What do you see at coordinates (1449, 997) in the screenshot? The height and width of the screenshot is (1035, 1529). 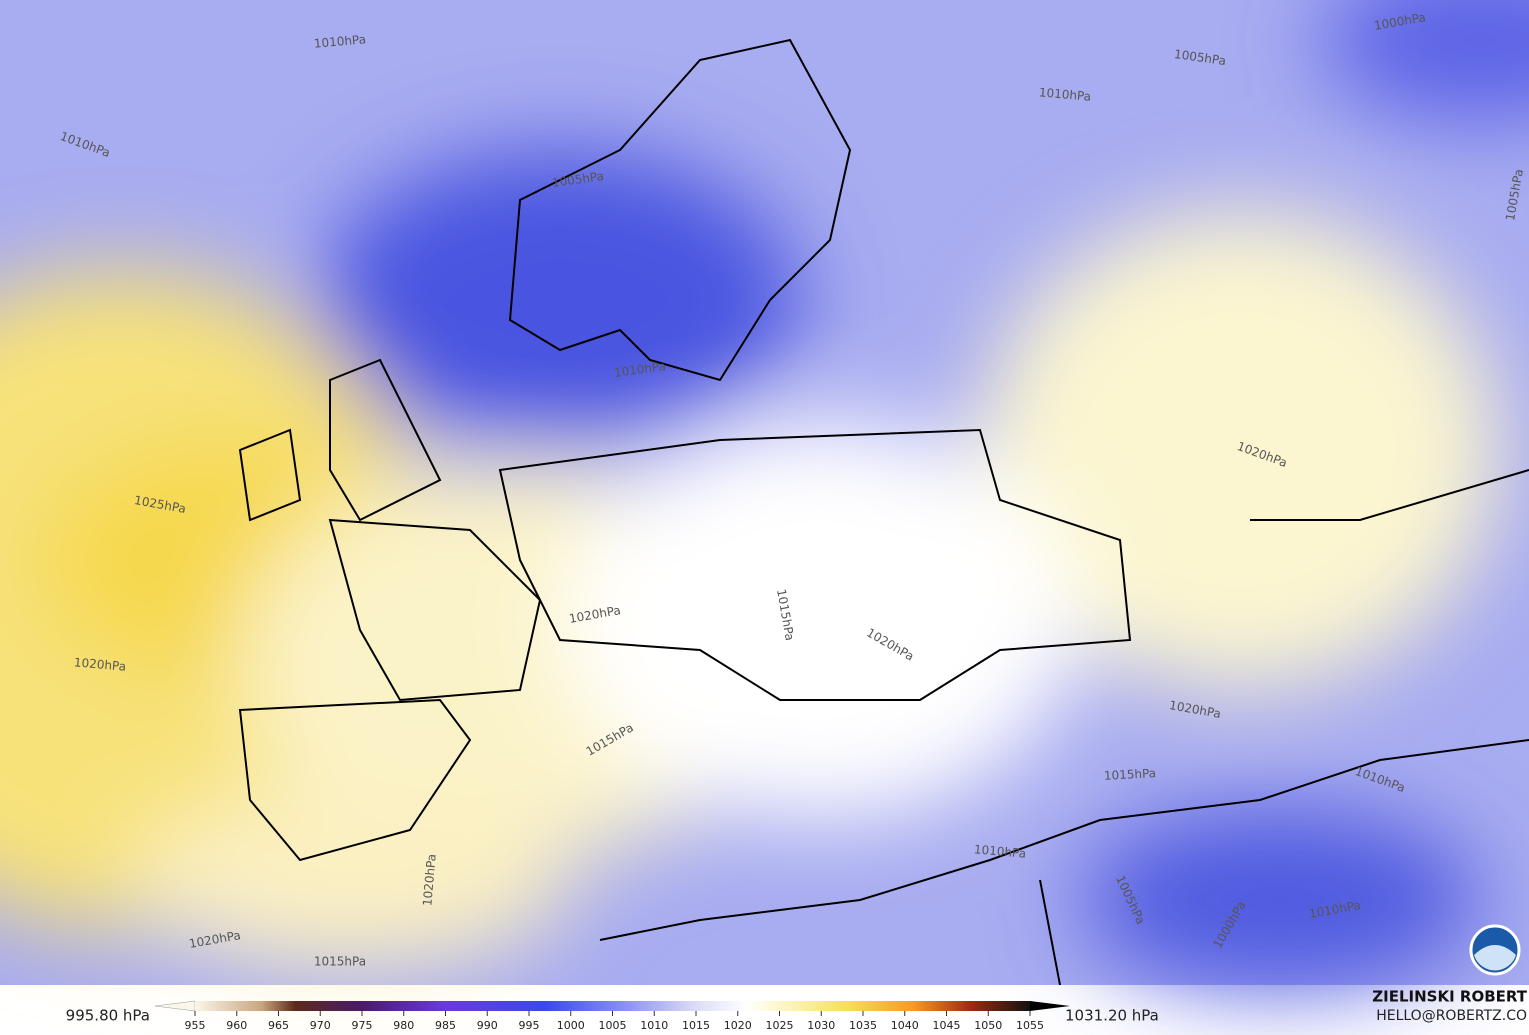 I see `credit-name: ZIELINSKI ROBERT` at bounding box center [1449, 997].